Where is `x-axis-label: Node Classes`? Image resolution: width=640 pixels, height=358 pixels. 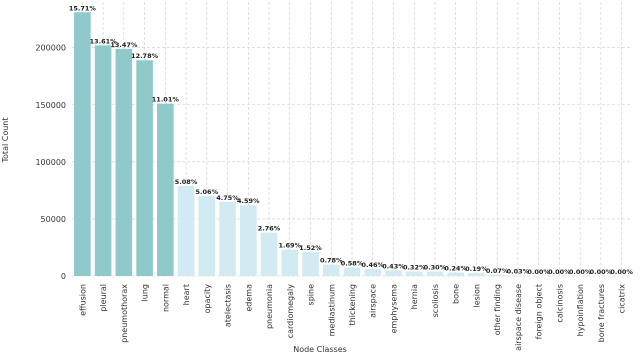 x-axis-label: Node Classes is located at coordinates (320, 349).